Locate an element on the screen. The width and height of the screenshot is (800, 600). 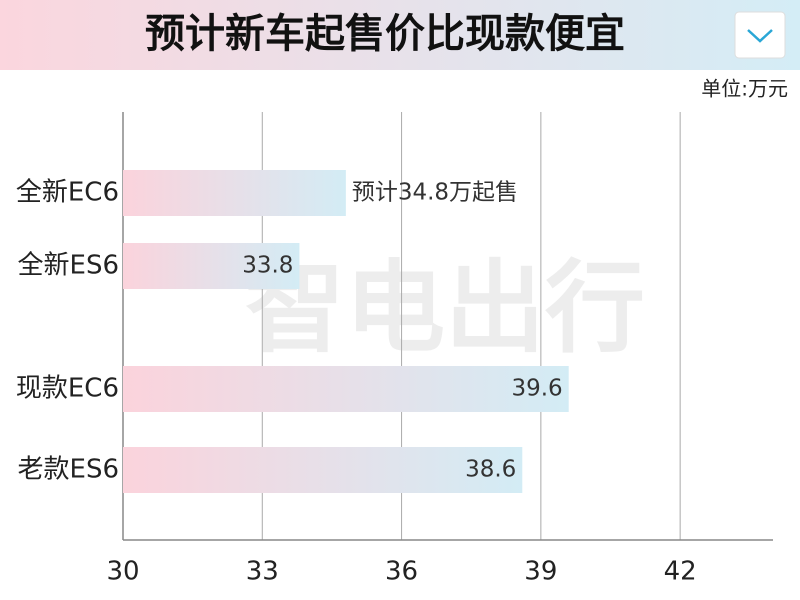
header-bg is located at coordinates (400, 35).